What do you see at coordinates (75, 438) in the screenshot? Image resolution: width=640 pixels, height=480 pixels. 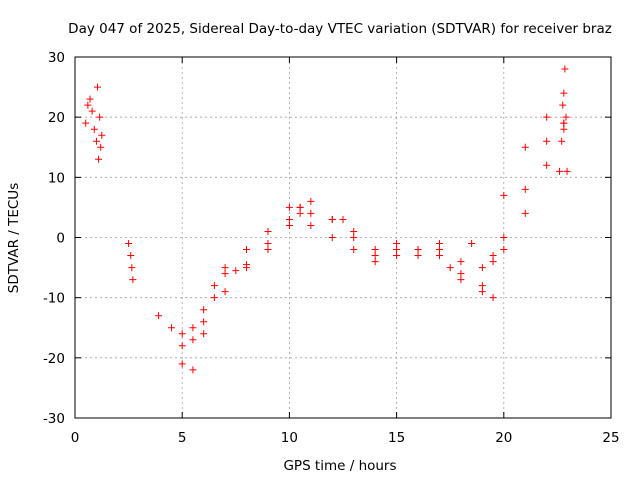 I see `x-tick-label: 0` at bounding box center [75, 438].